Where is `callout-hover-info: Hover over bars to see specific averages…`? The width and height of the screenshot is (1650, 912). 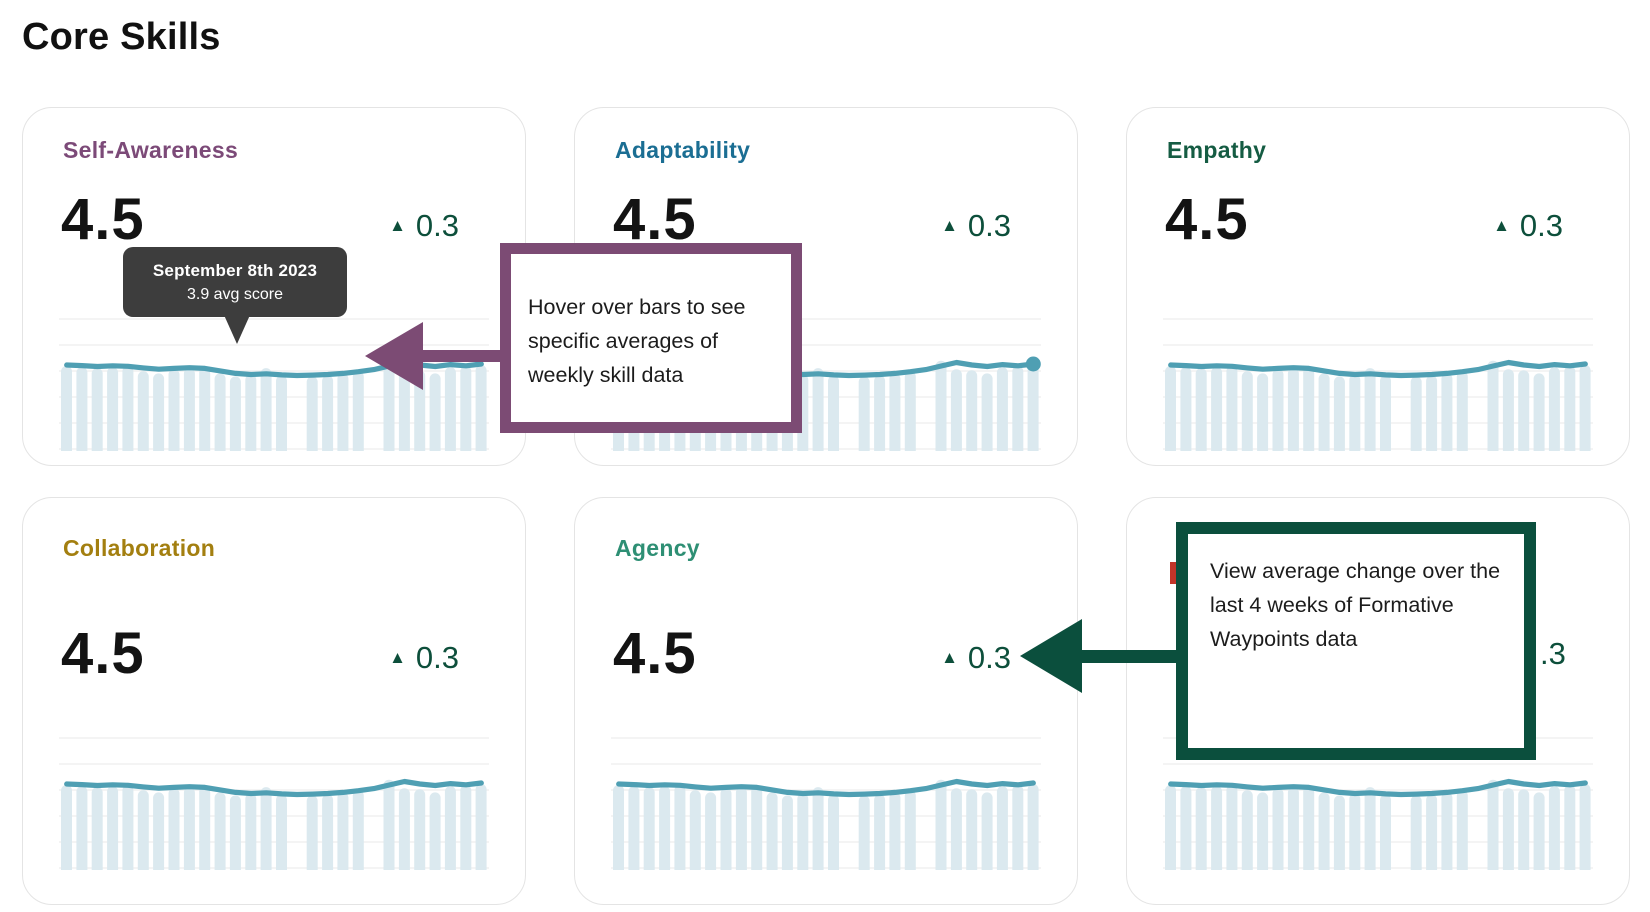 callout-hover-info: Hover over bars to see specific averages… is located at coordinates (651, 338).